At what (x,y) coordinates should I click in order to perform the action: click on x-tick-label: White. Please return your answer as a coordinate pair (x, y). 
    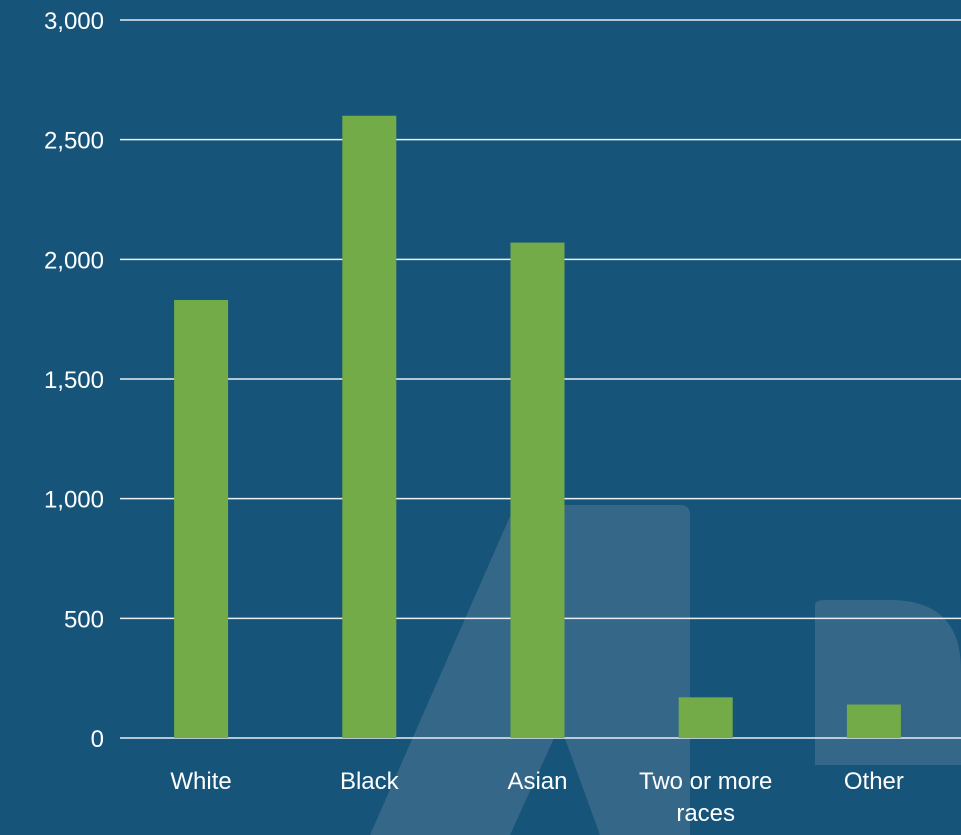
    Looking at the image, I should click on (200, 781).